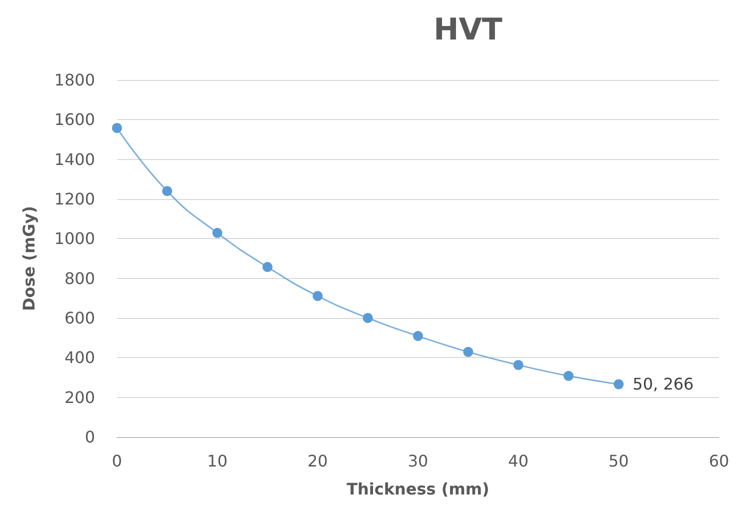  Describe the element at coordinates (74, 199) in the screenshot. I see `y-tick-label: 1200` at that location.